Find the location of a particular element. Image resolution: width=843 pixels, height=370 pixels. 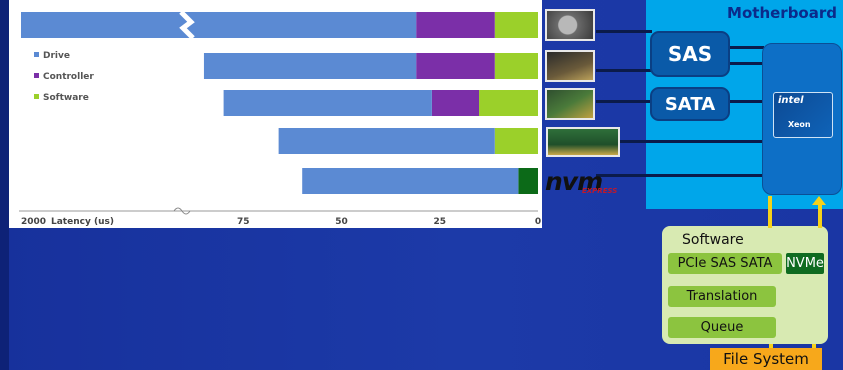

x-tick-label: 50 is located at coordinates (341, 222).